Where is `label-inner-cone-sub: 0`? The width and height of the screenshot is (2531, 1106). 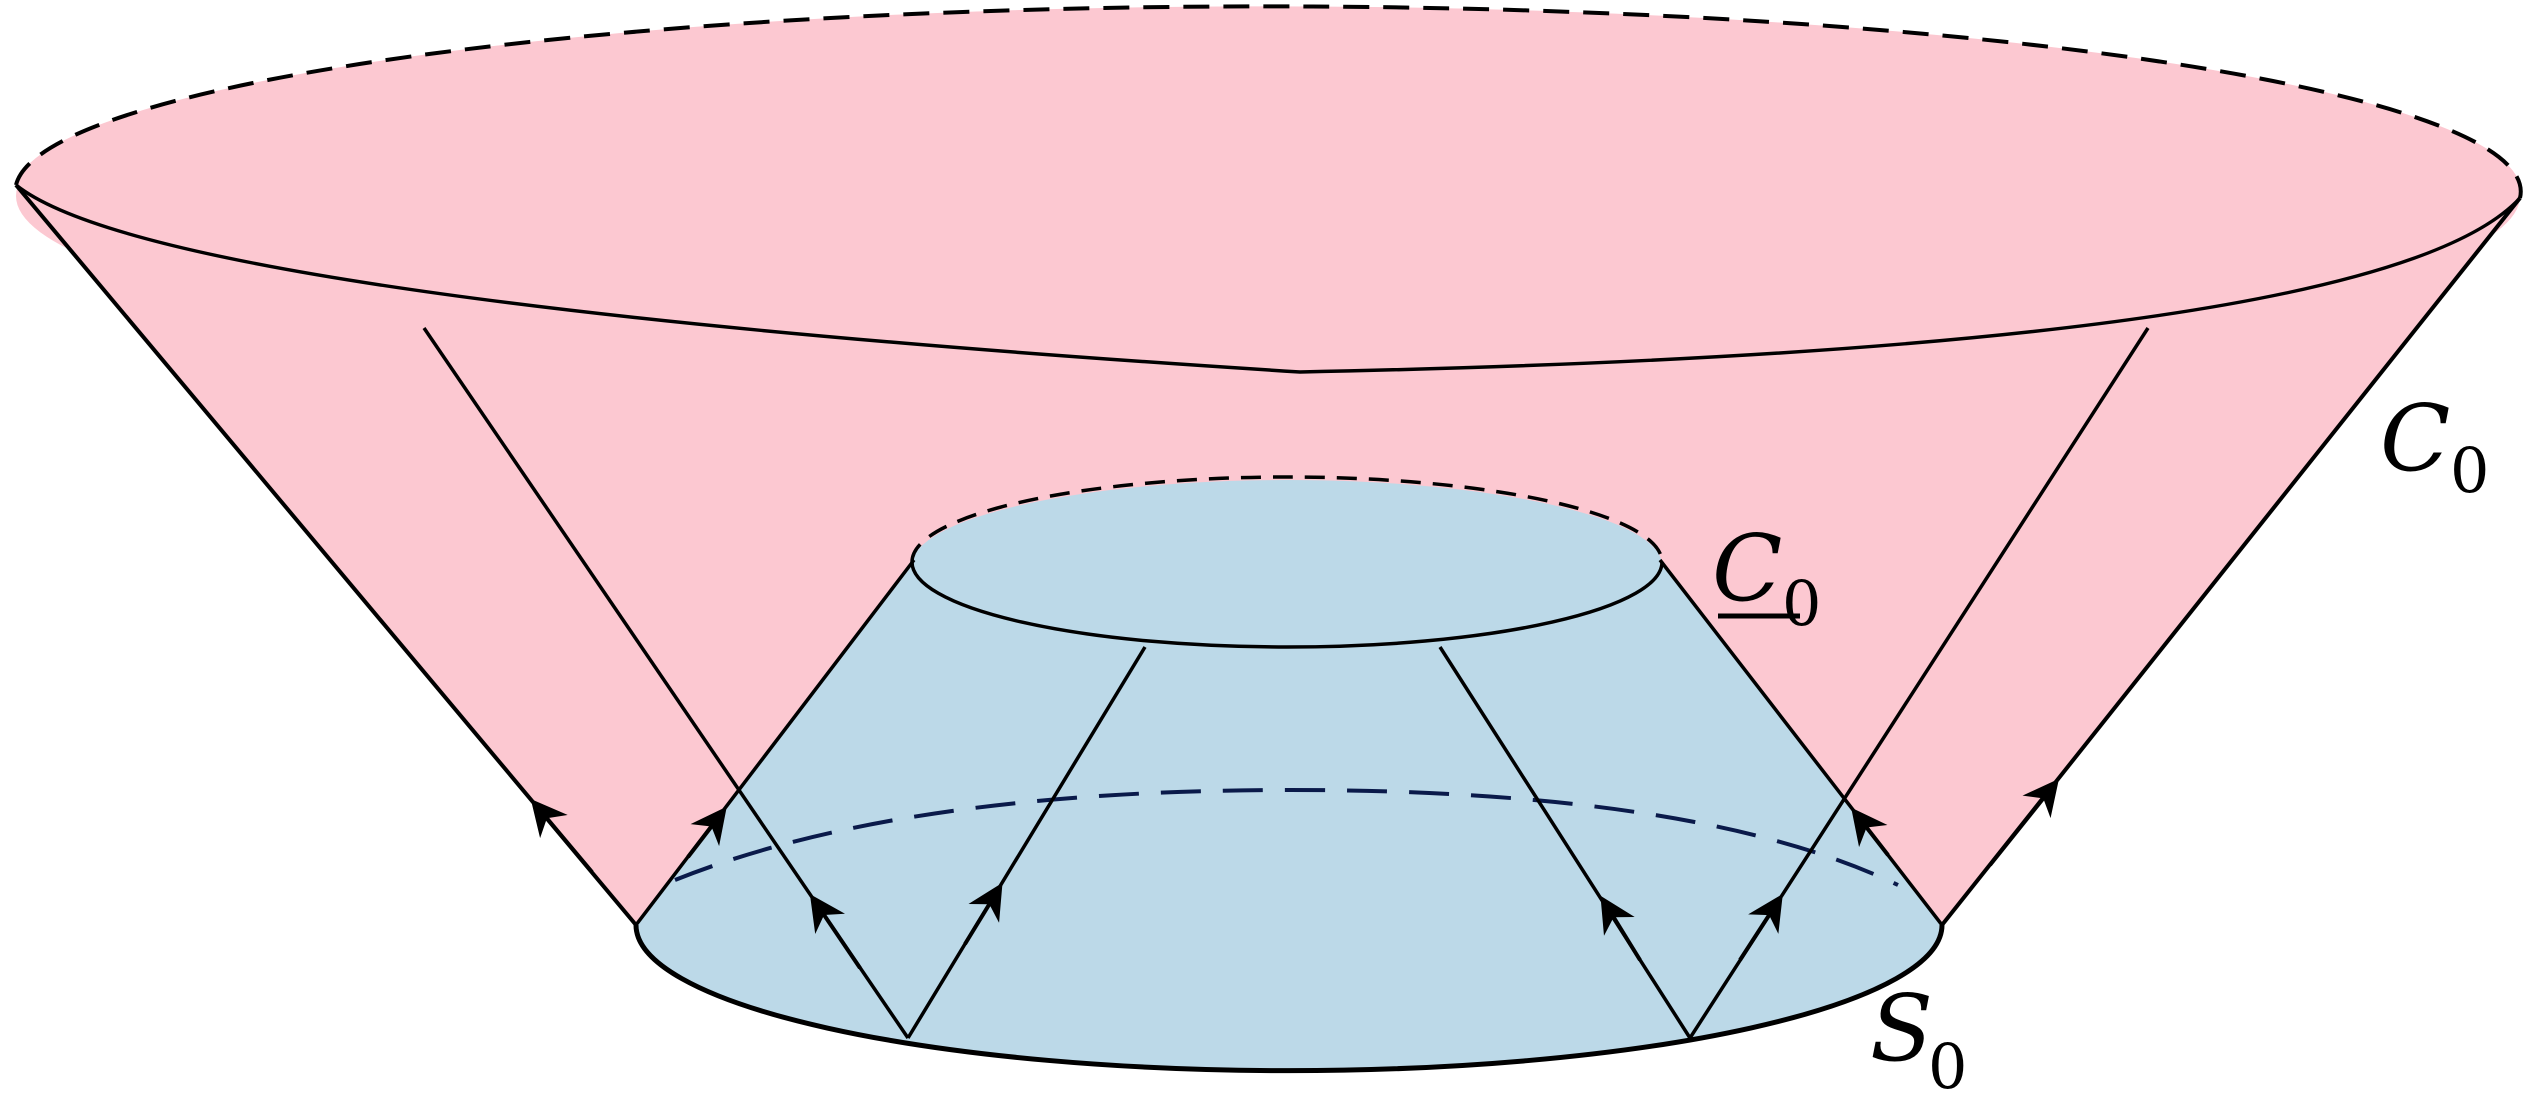 label-inner-cone-sub: 0 is located at coordinates (1801, 603).